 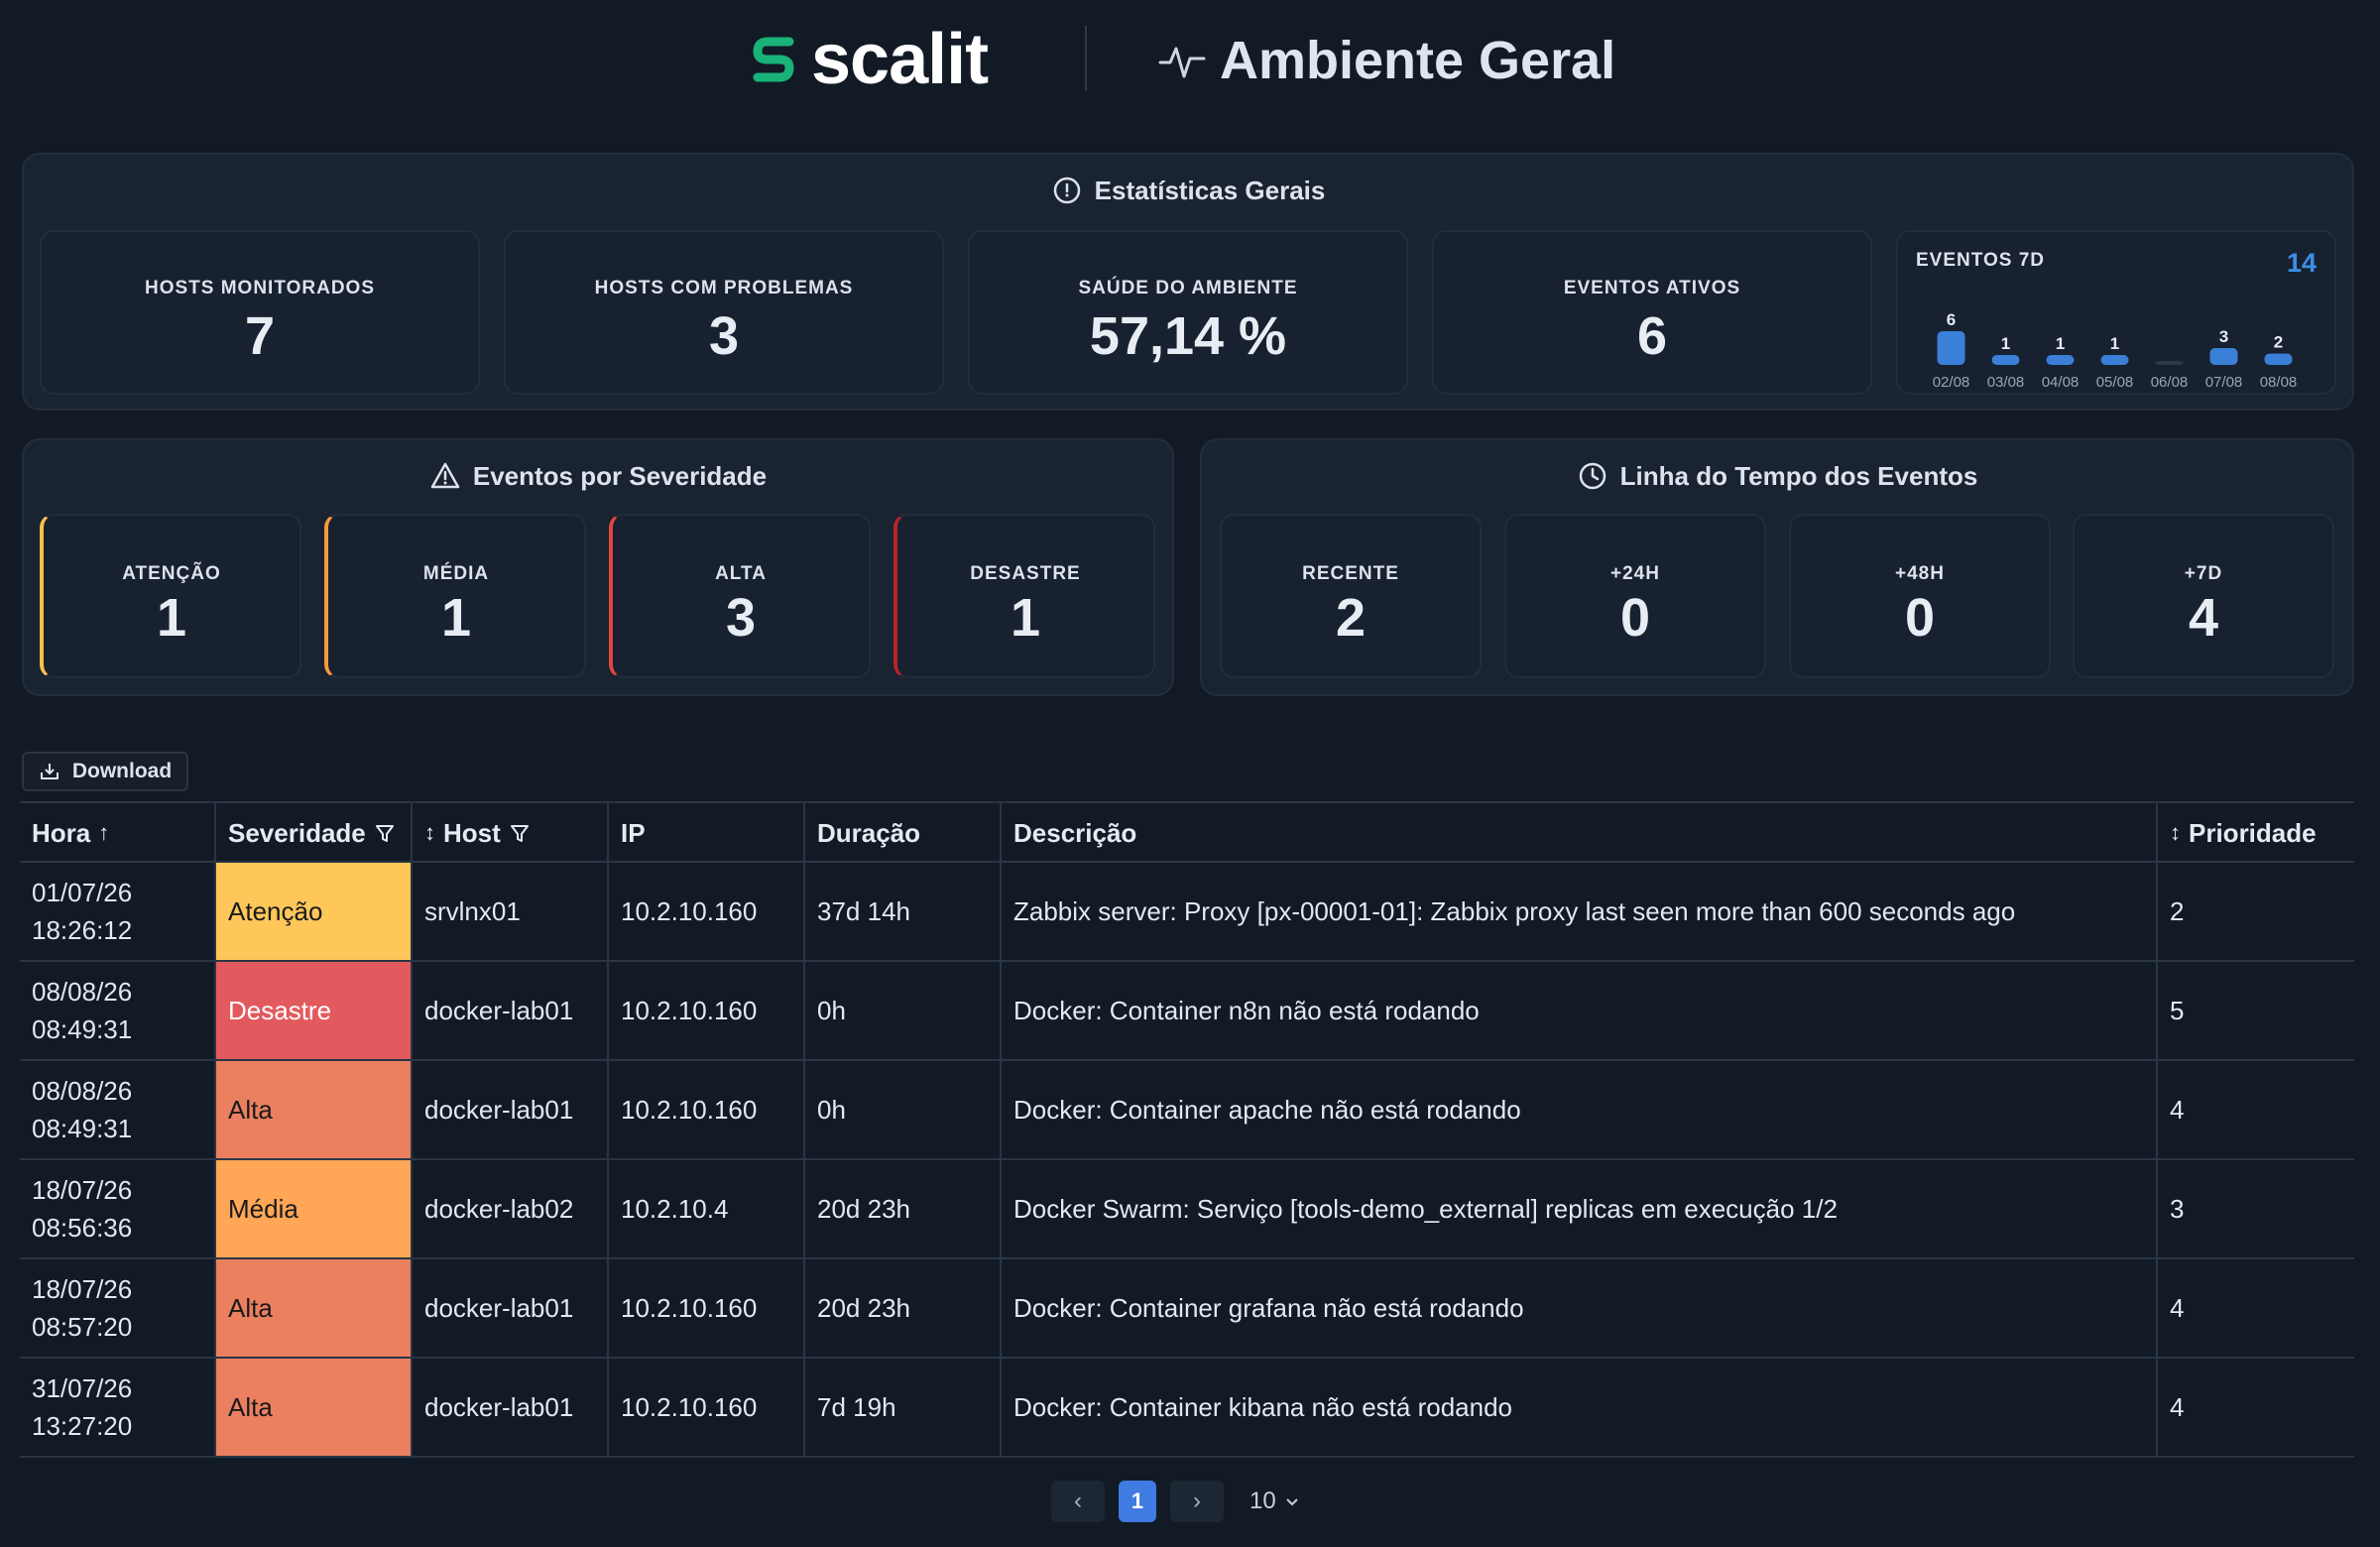 I want to click on pagination: ‹ 1 › 10, so click(x=1175, y=1501).